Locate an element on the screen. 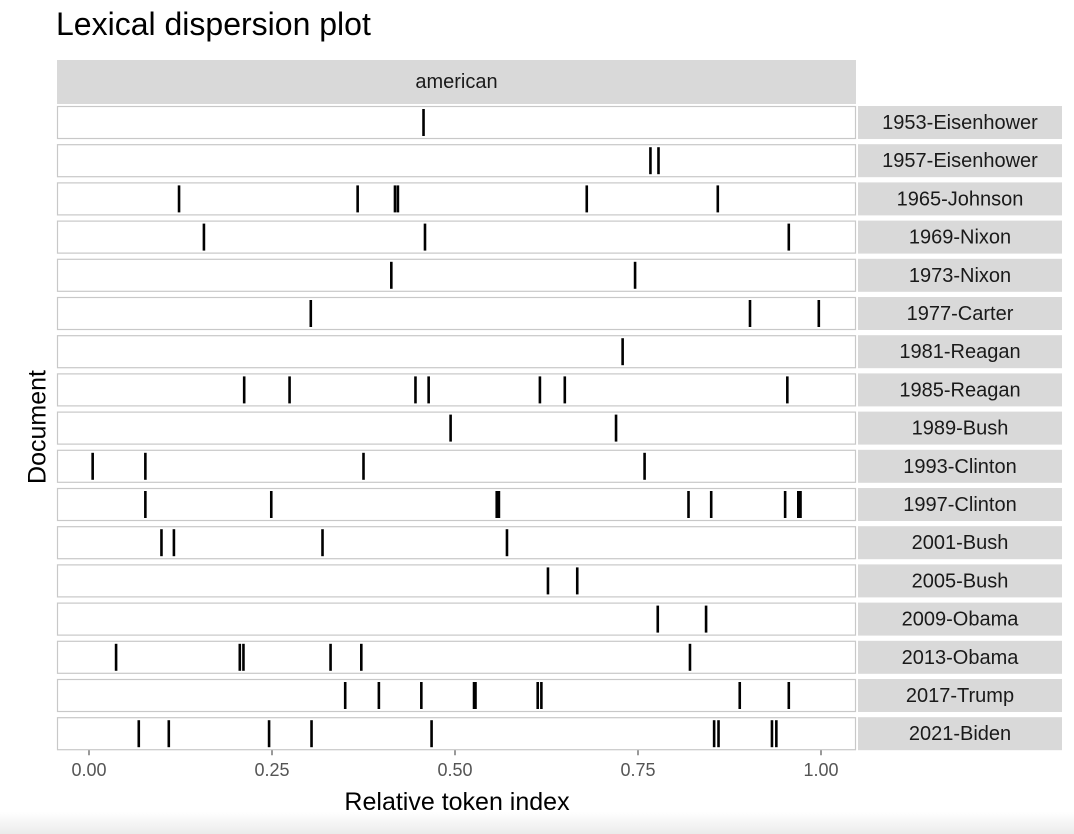 This screenshot has height=834, width=1074. row-label: 1977-Carter is located at coordinates (960, 314).